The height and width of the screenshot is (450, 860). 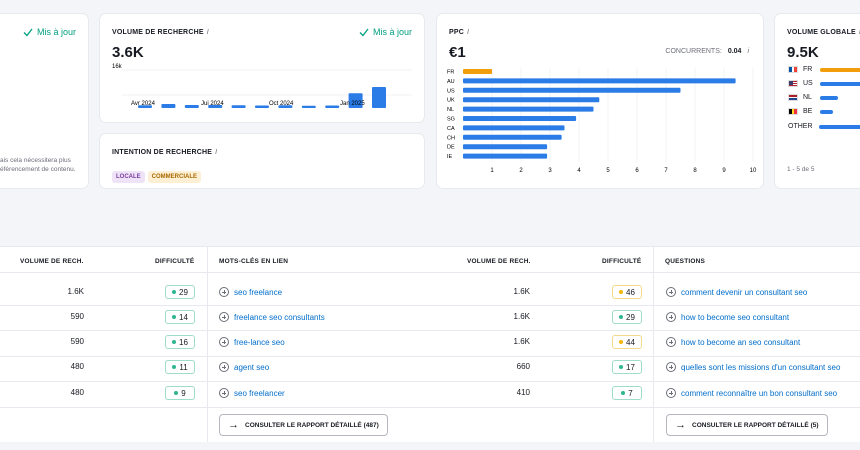 I want to click on table3-detailed-report-button: → Consulter le rapport détaillé (5), so click(x=747, y=425).